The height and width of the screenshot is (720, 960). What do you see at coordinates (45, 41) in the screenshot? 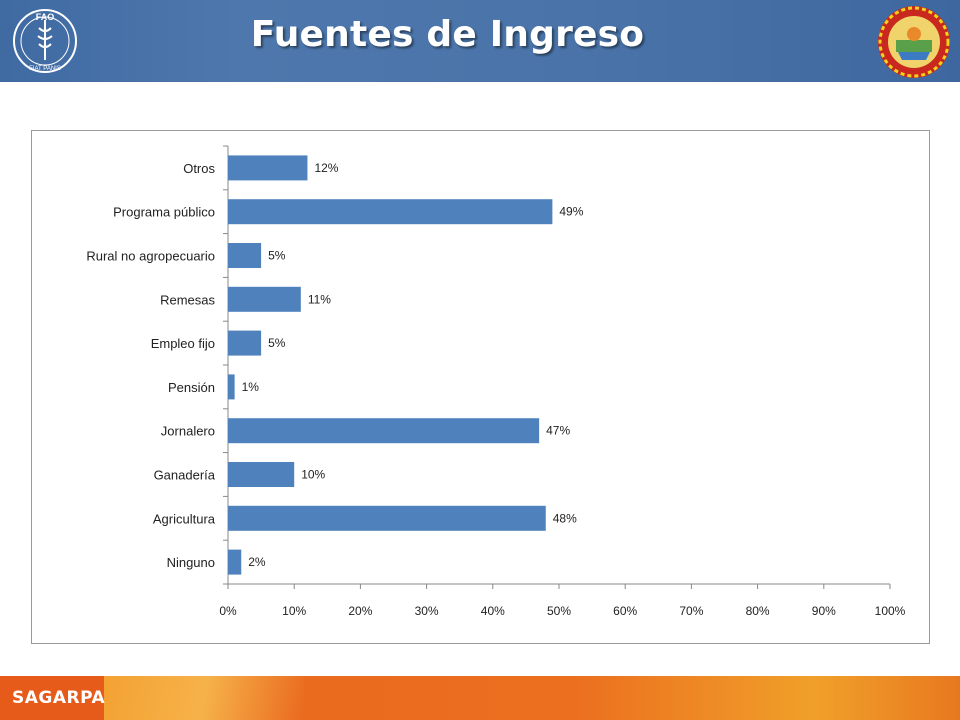
I see `fao-logo-icon: FAO FIAT PANIS` at bounding box center [45, 41].